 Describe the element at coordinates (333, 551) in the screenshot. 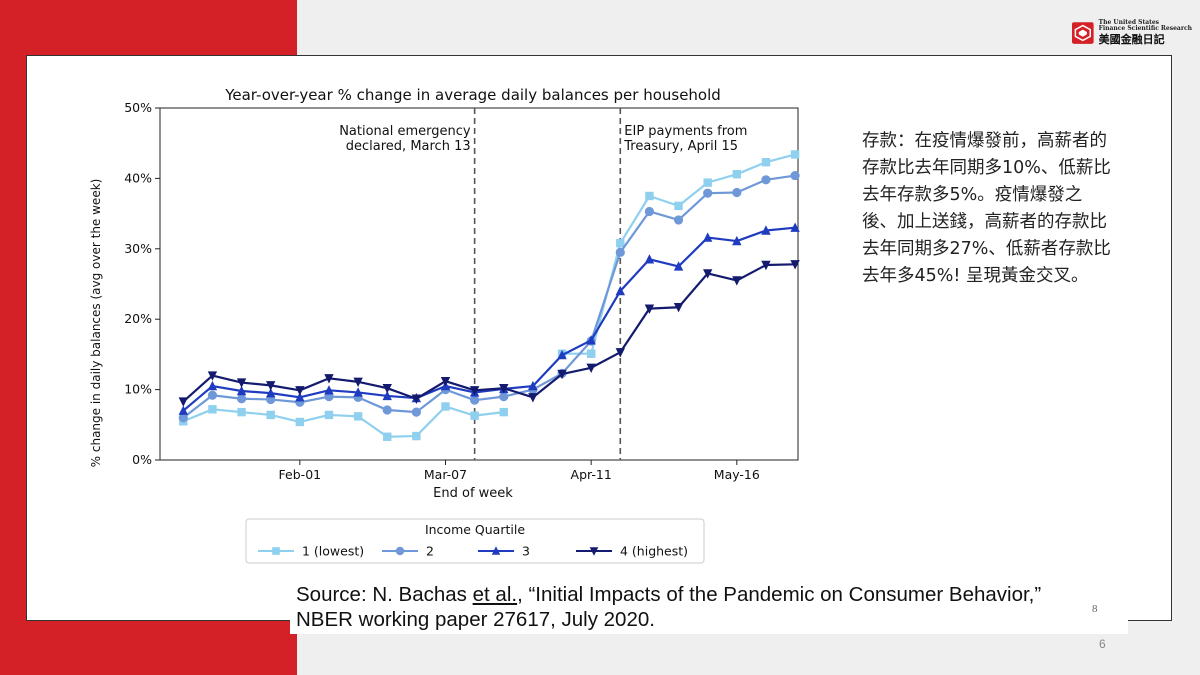

I see `legend-label: 1 (lowest)` at that location.